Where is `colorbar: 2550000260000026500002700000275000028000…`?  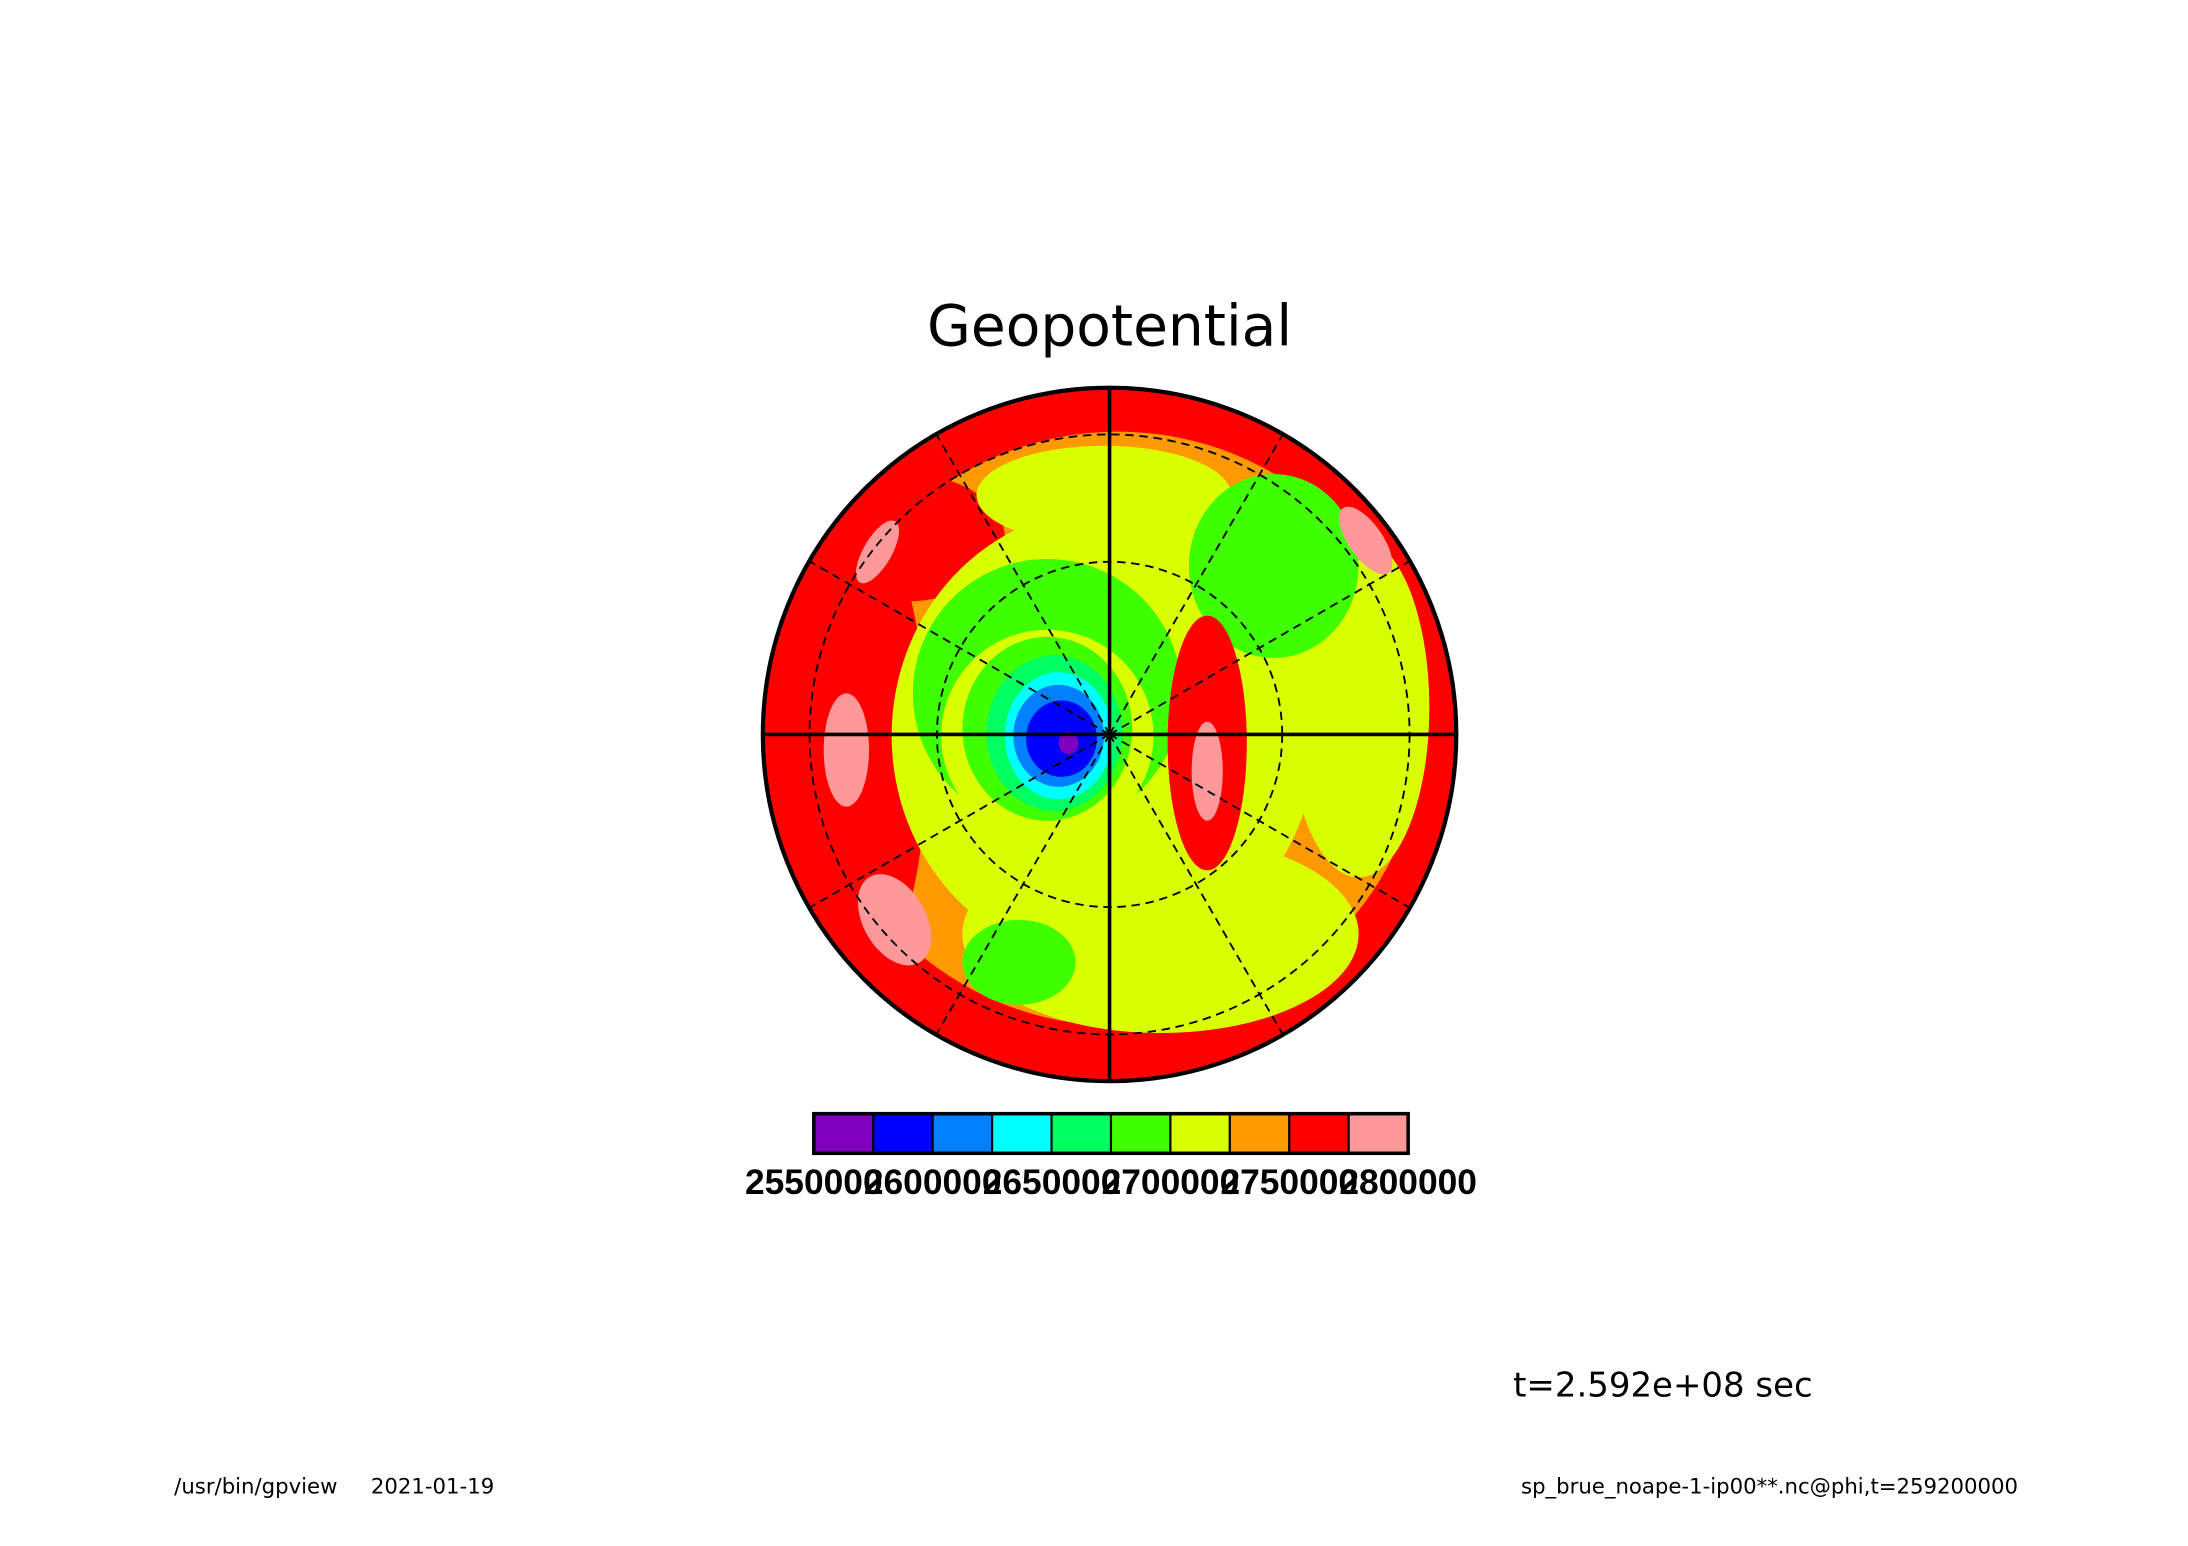 colorbar: 2550000260000026500002700000275000028000… is located at coordinates (1111, 1156).